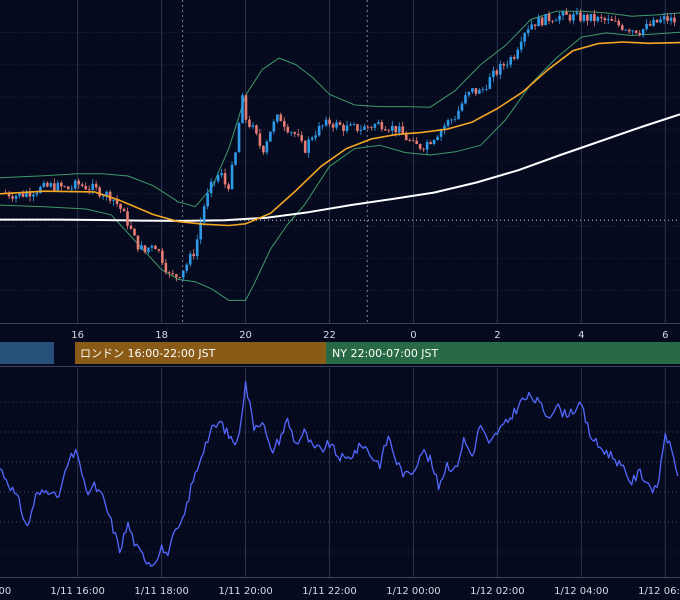  Describe the element at coordinates (329, 591) in the screenshot. I see `oscillator-x-tick-label: 1/11 22:00` at that location.